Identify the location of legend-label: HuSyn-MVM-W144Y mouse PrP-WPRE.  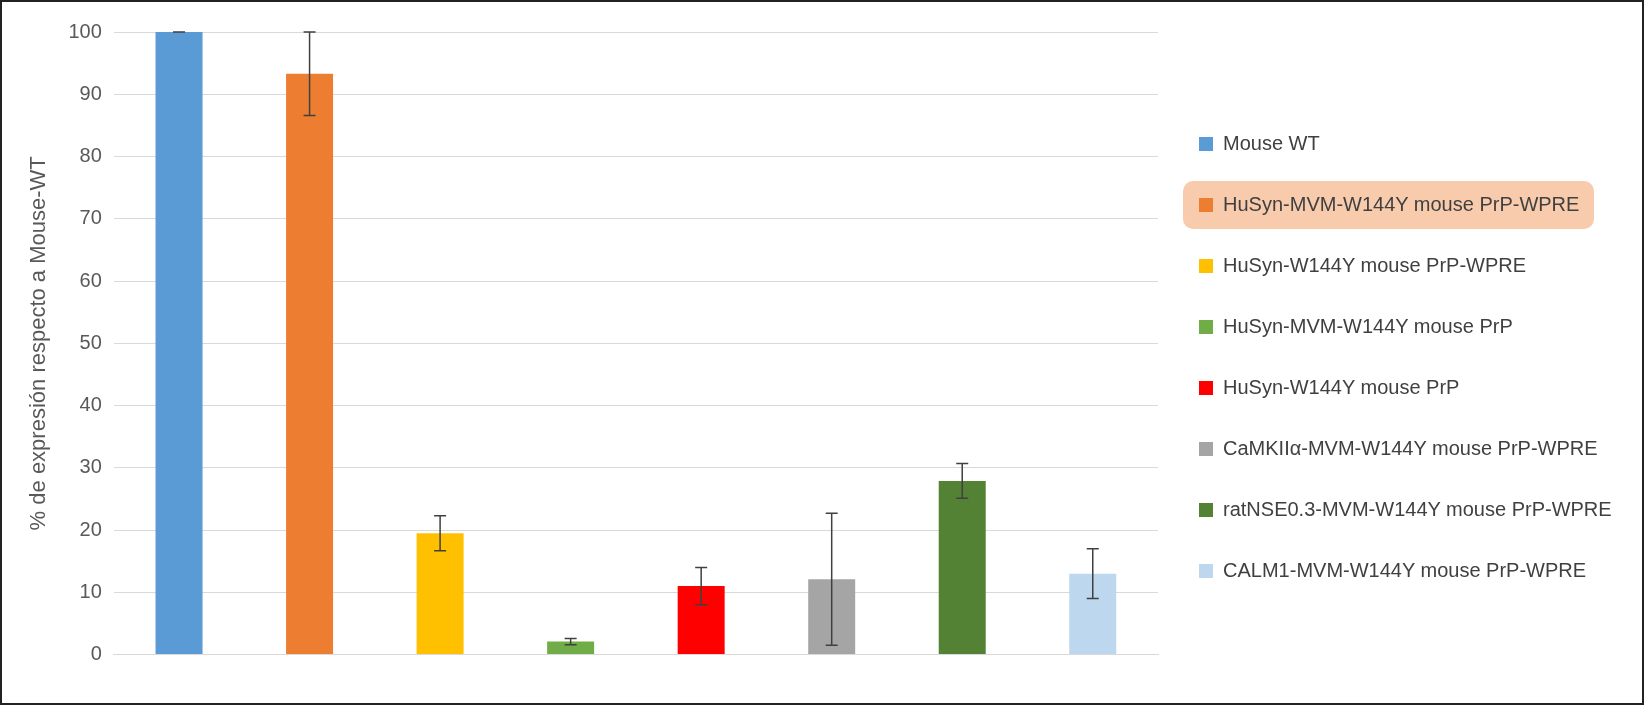
(1401, 203).